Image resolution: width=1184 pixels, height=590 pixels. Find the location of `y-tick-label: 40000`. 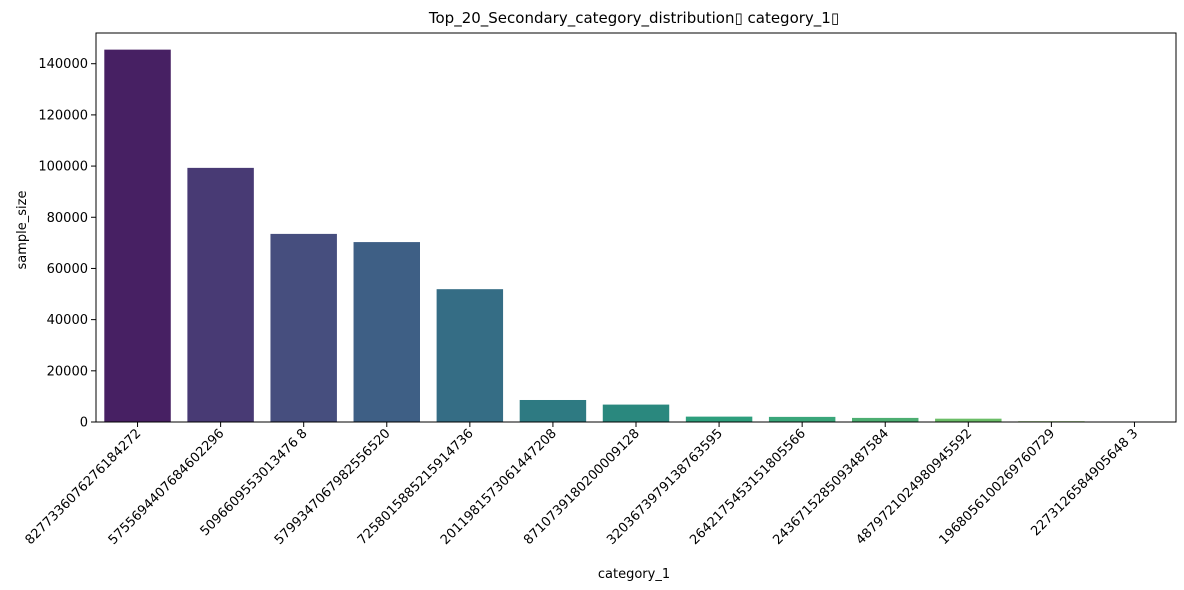

y-tick-label: 40000 is located at coordinates (67, 320).